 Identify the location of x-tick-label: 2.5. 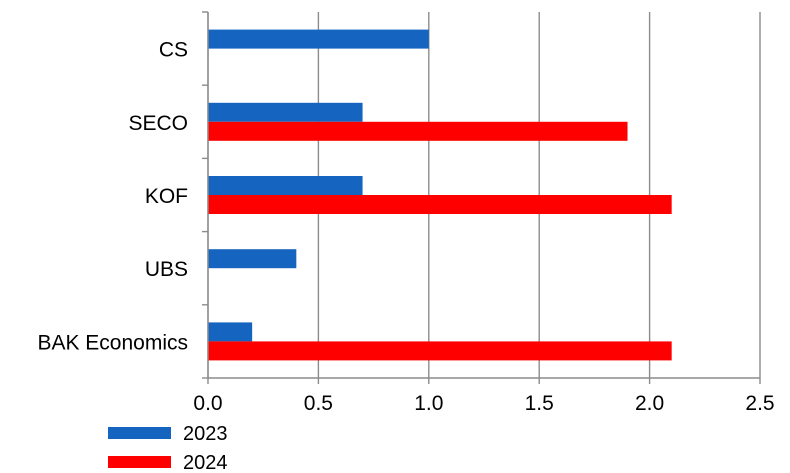
(759, 403).